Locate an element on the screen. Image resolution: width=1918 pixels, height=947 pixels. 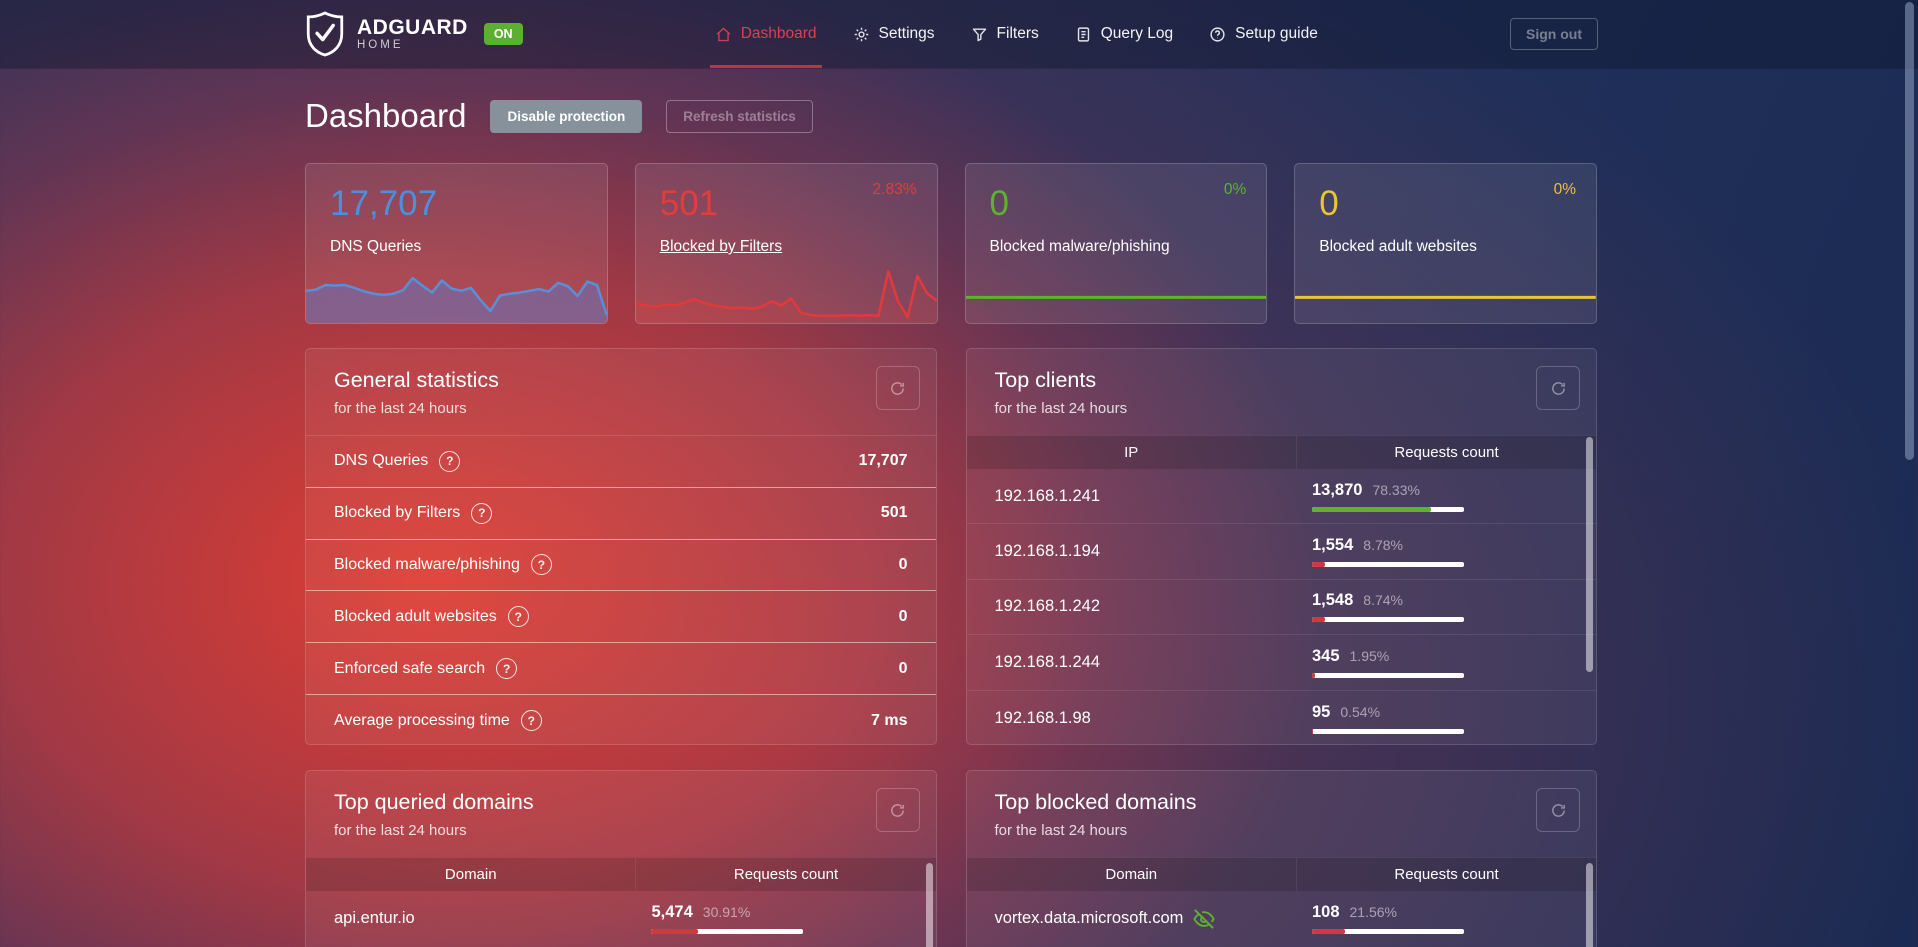
refresh-icon is located at coordinates (897, 810).